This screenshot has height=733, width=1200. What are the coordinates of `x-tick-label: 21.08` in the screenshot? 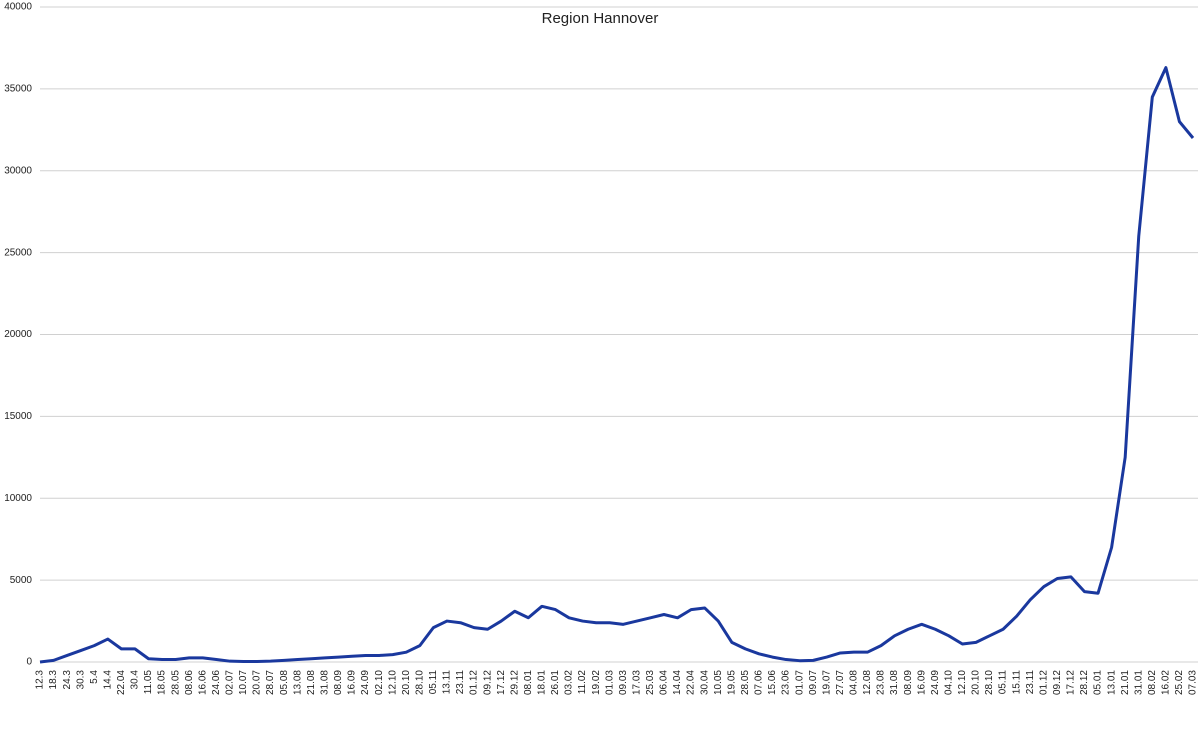 It's located at (311, 682).